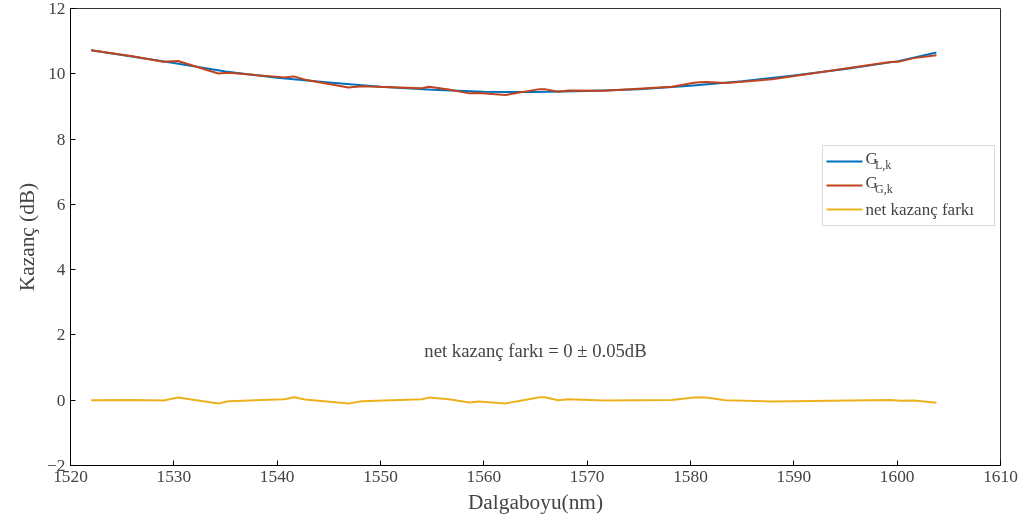  Describe the element at coordinates (174, 476) in the screenshot. I see `x-tick-label: 1530` at that location.